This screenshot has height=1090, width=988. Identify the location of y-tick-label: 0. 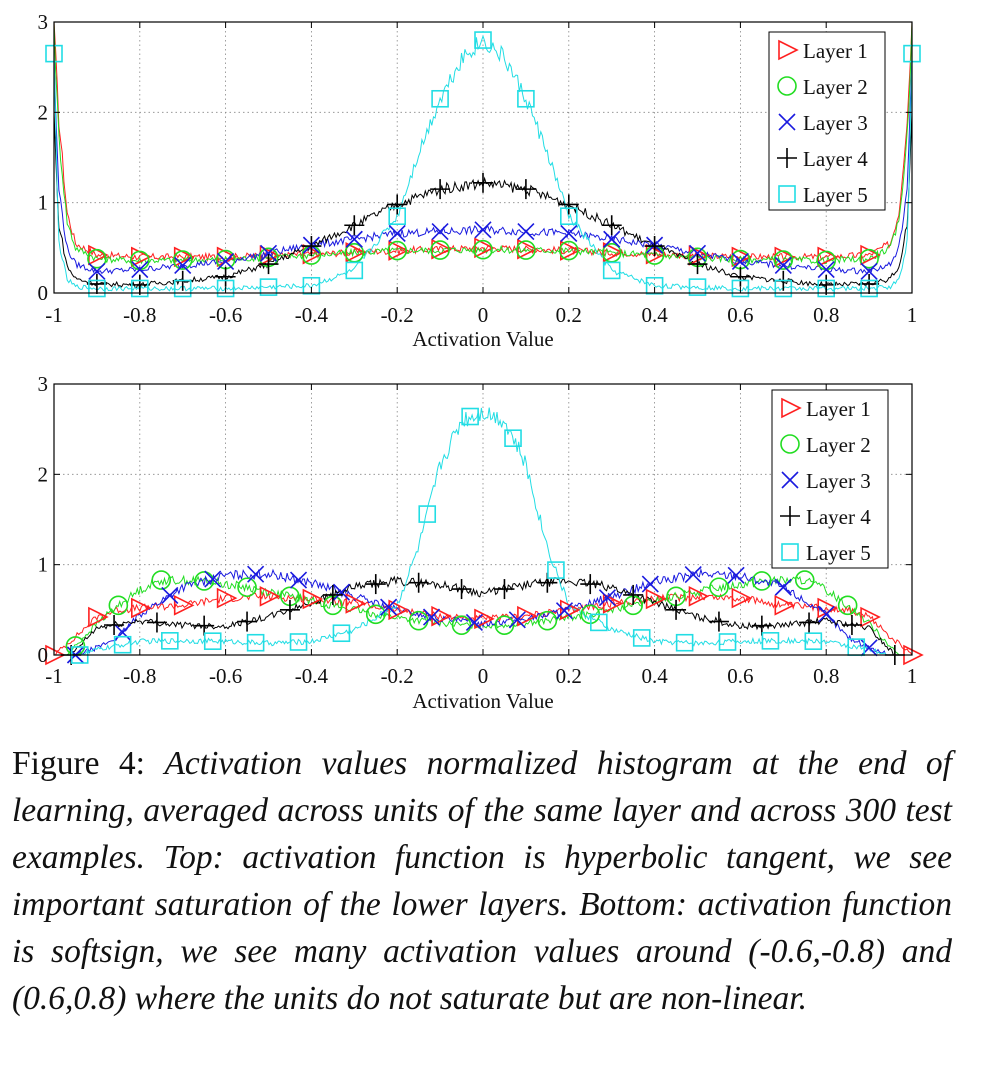
(43, 655).